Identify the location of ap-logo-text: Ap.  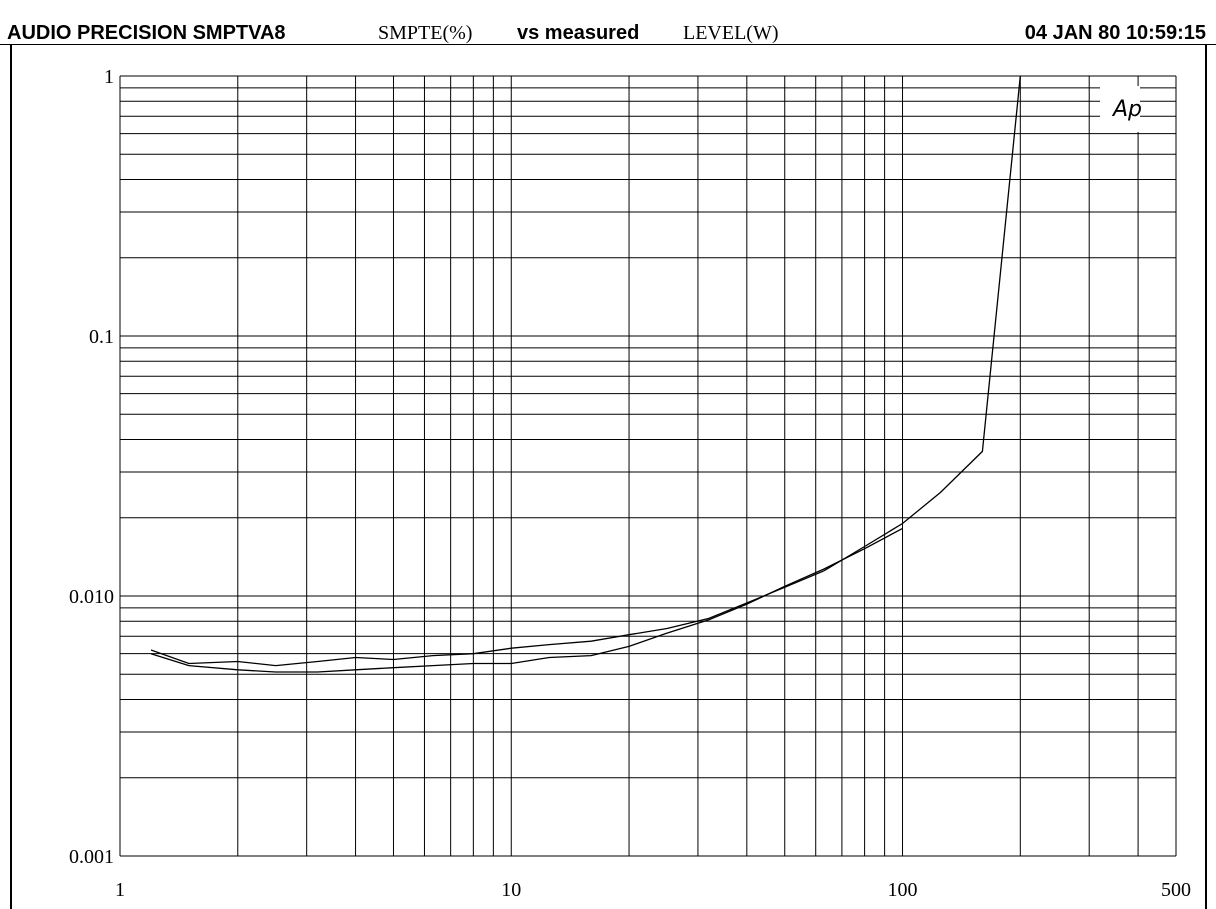
(1126, 109).